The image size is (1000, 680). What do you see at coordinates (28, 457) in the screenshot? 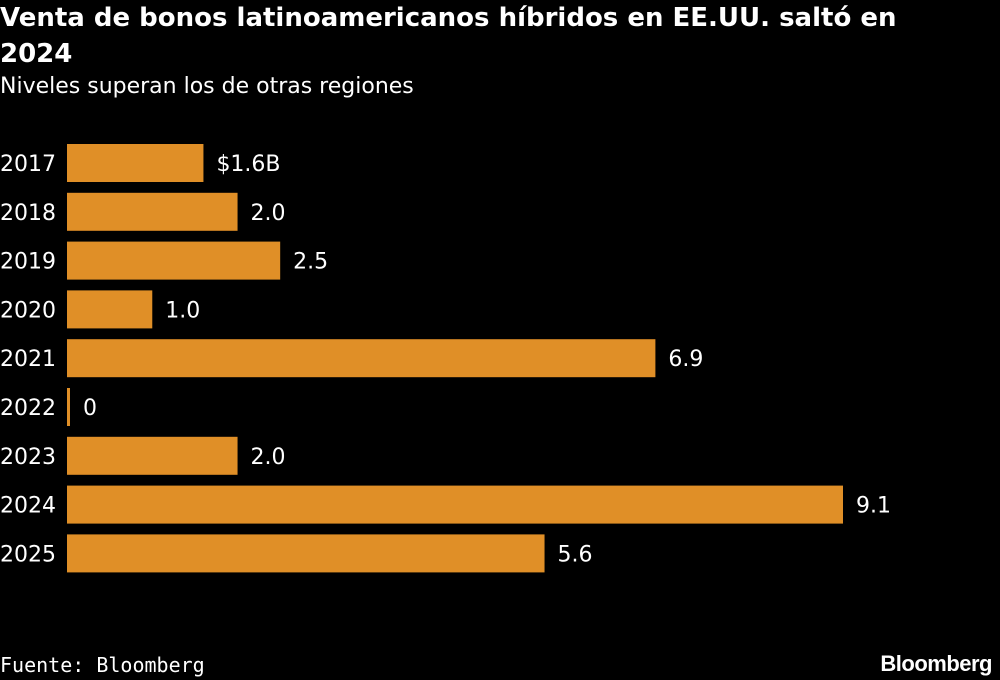
I see `category-label: 2023` at bounding box center [28, 457].